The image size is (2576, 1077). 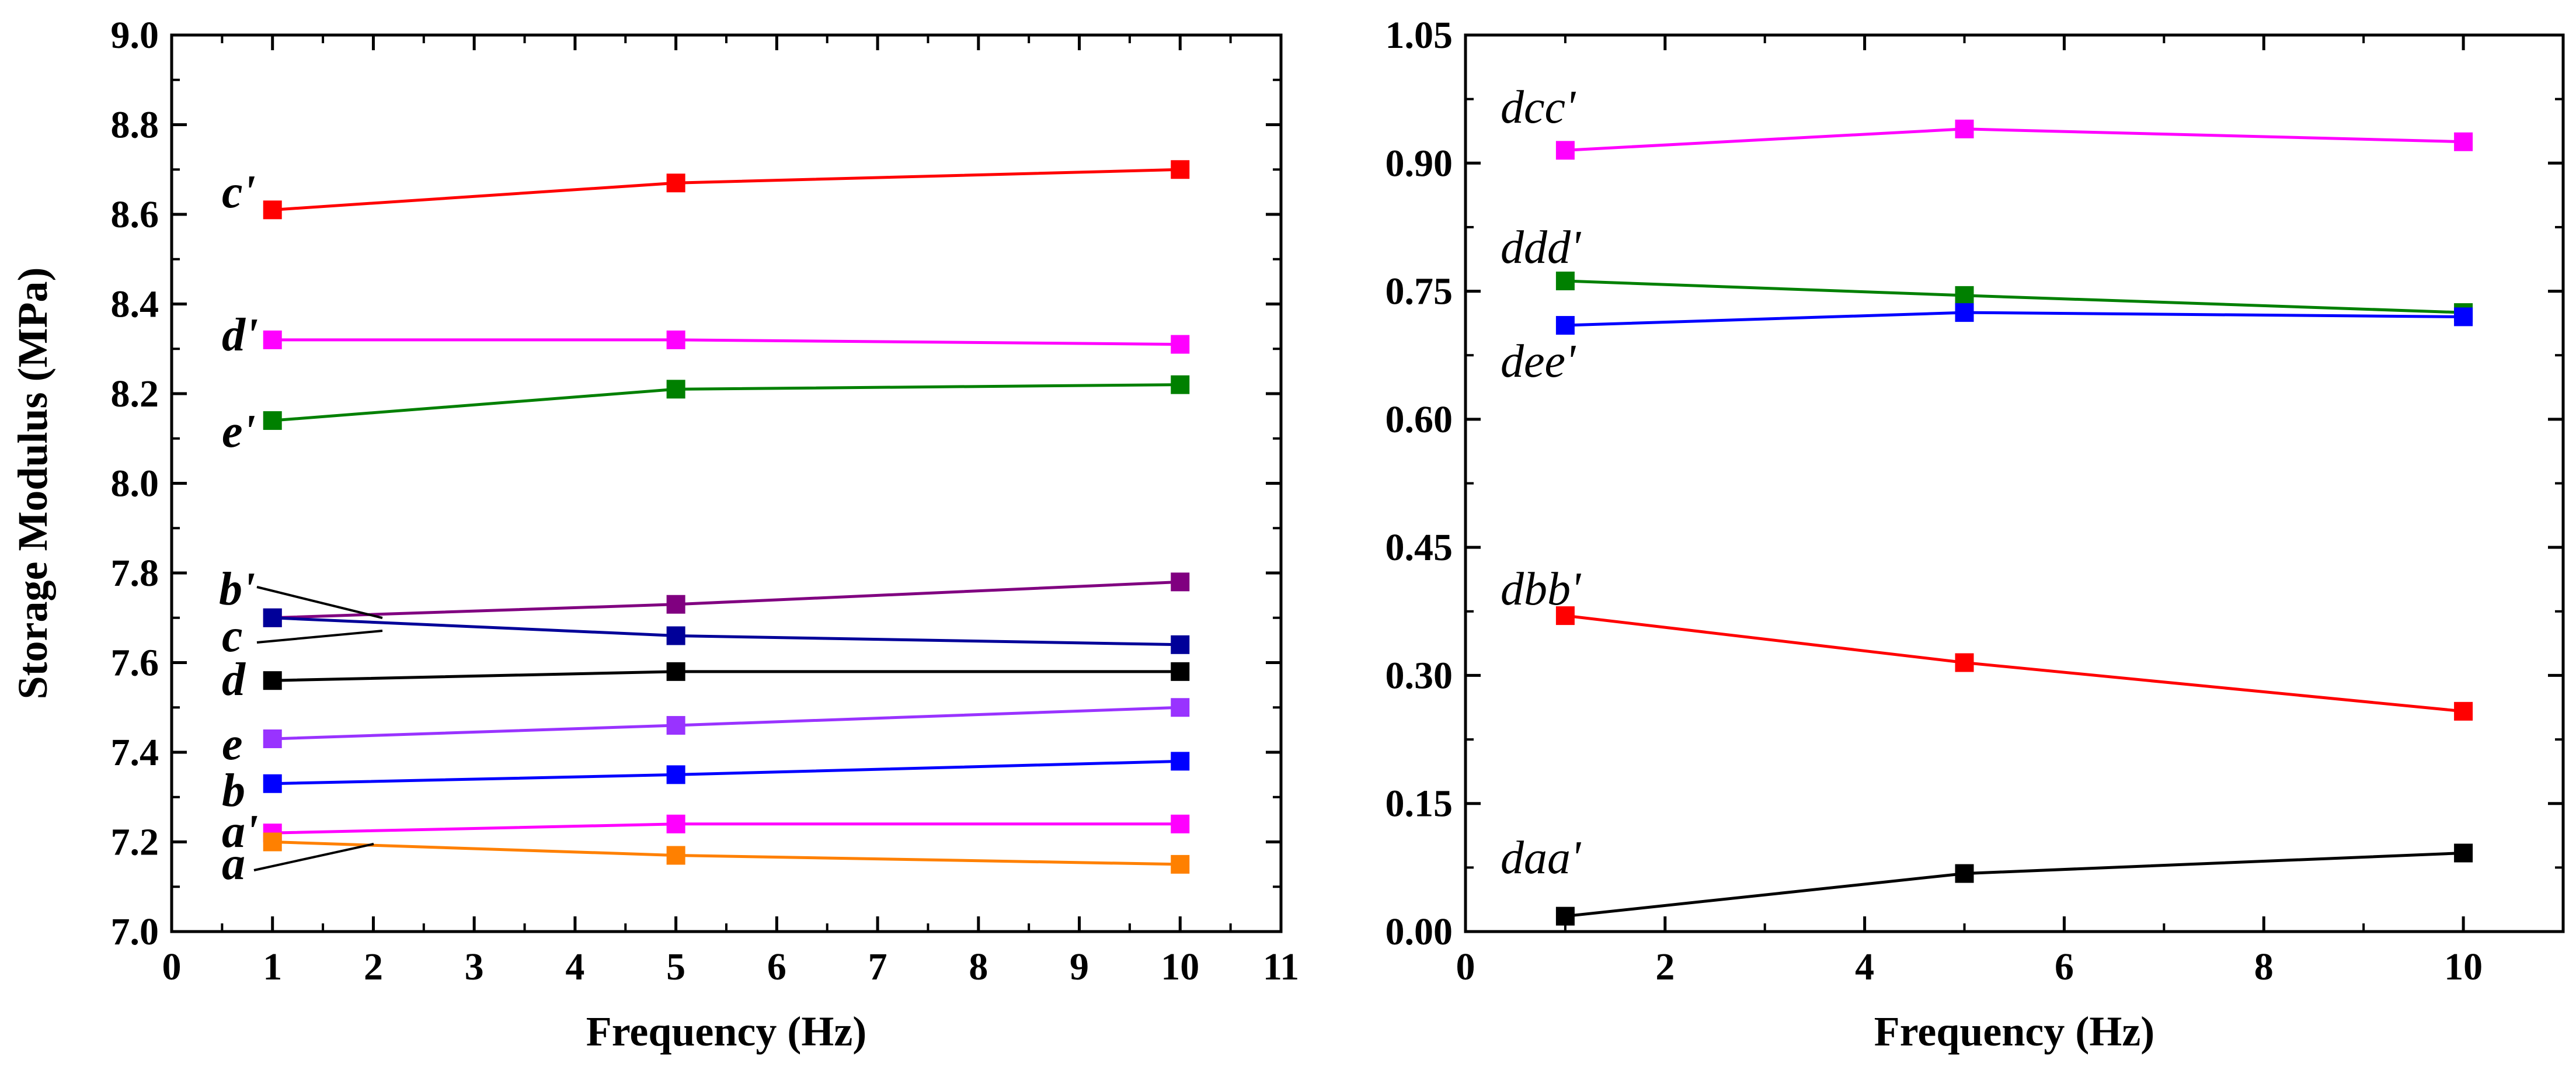 I want to click on series-label: a, so click(x=233, y=864).